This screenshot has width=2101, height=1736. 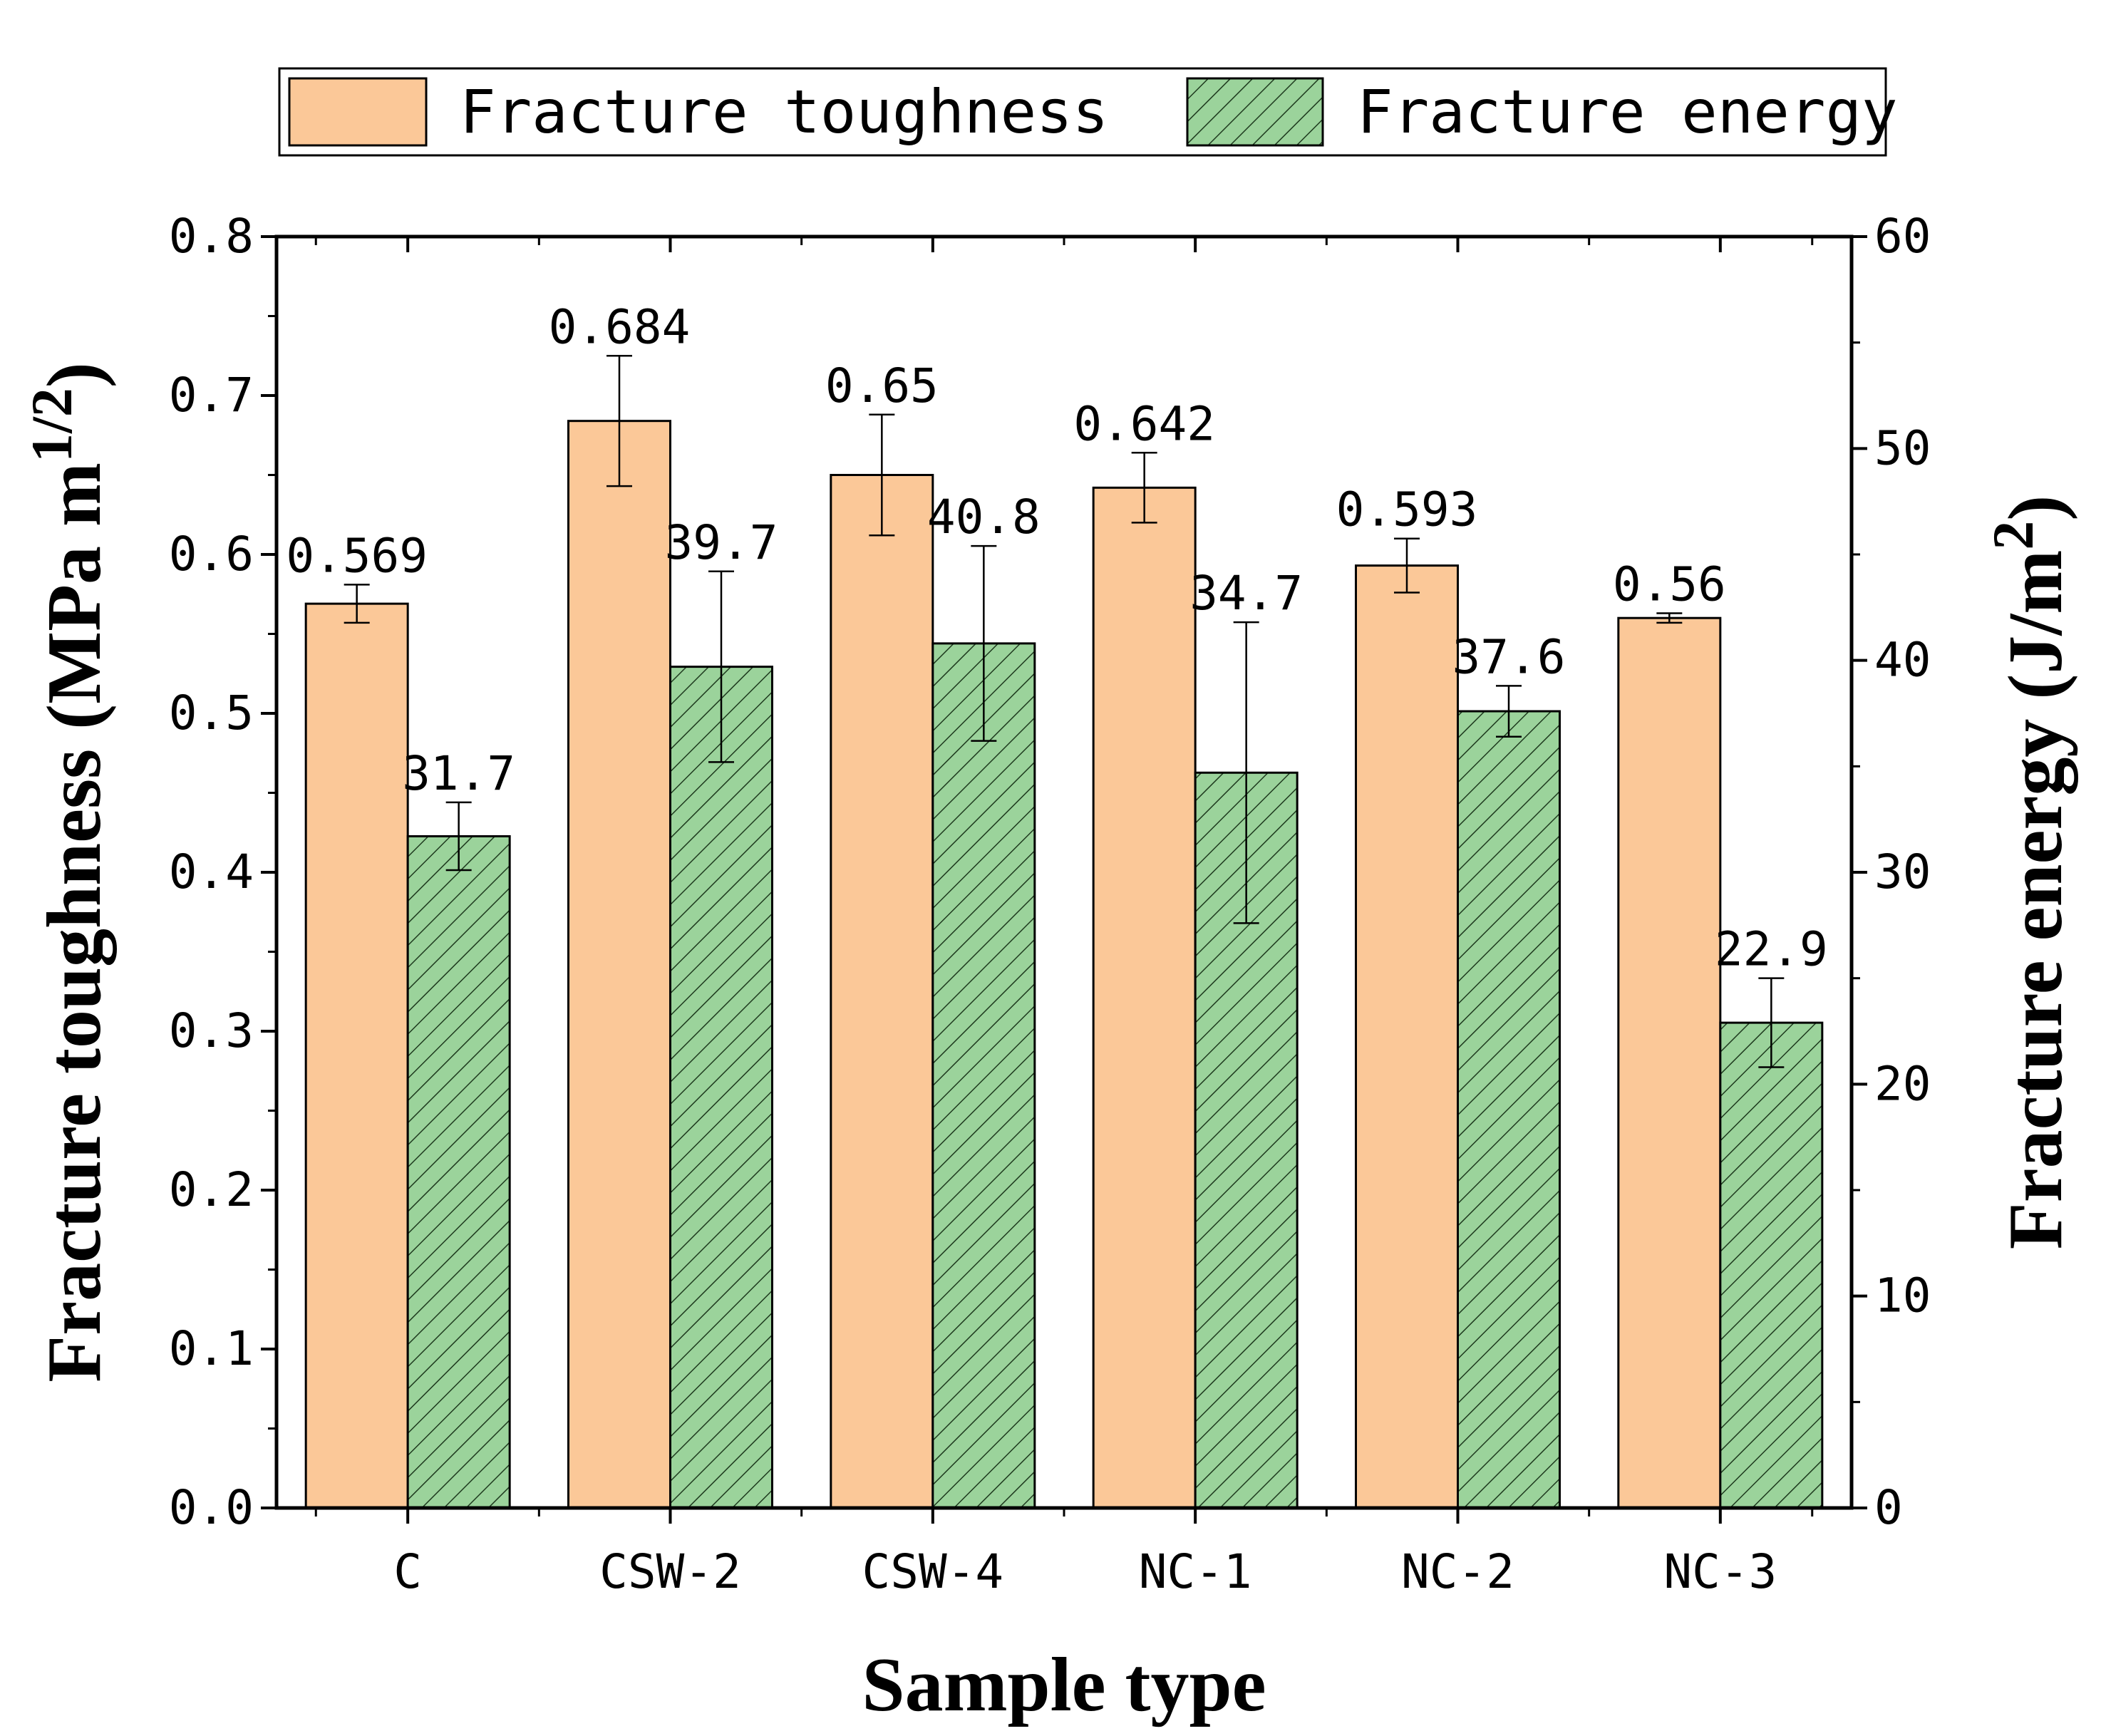 What do you see at coordinates (1888, 1508) in the screenshot?
I see `y-tick-label-right: 0` at bounding box center [1888, 1508].